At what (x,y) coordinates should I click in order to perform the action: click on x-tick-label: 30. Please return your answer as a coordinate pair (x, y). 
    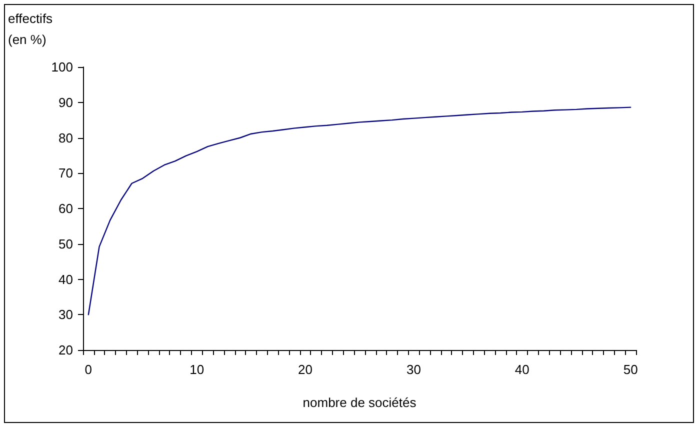
    Looking at the image, I should click on (413, 369).